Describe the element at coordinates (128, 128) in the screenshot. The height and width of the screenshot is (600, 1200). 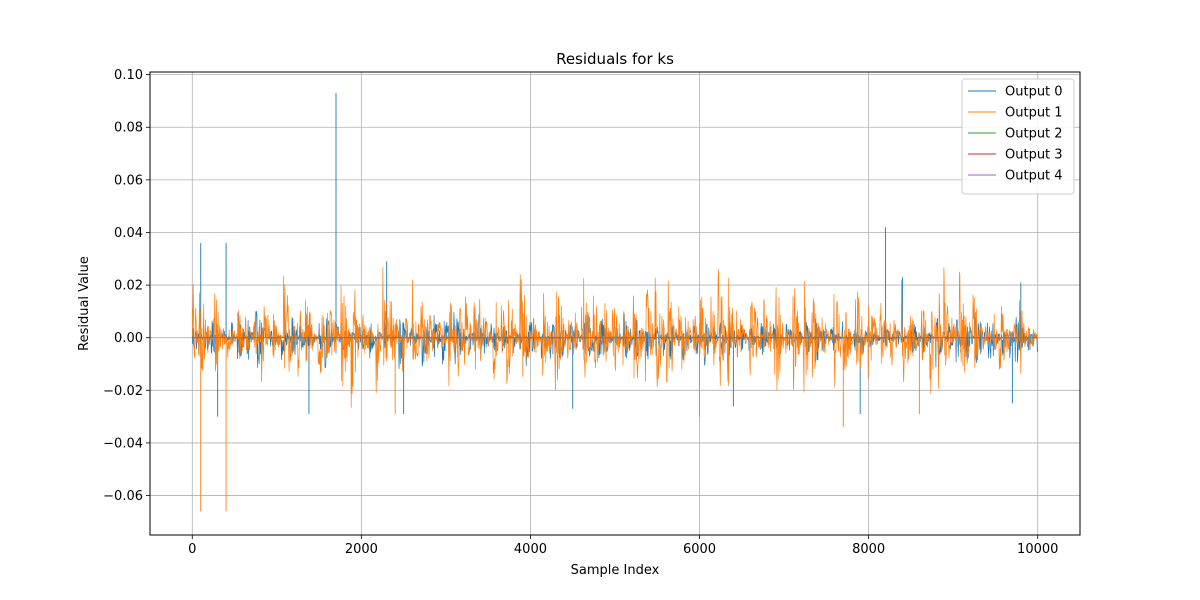
I see `y-tick-label-7: 0.08` at that location.